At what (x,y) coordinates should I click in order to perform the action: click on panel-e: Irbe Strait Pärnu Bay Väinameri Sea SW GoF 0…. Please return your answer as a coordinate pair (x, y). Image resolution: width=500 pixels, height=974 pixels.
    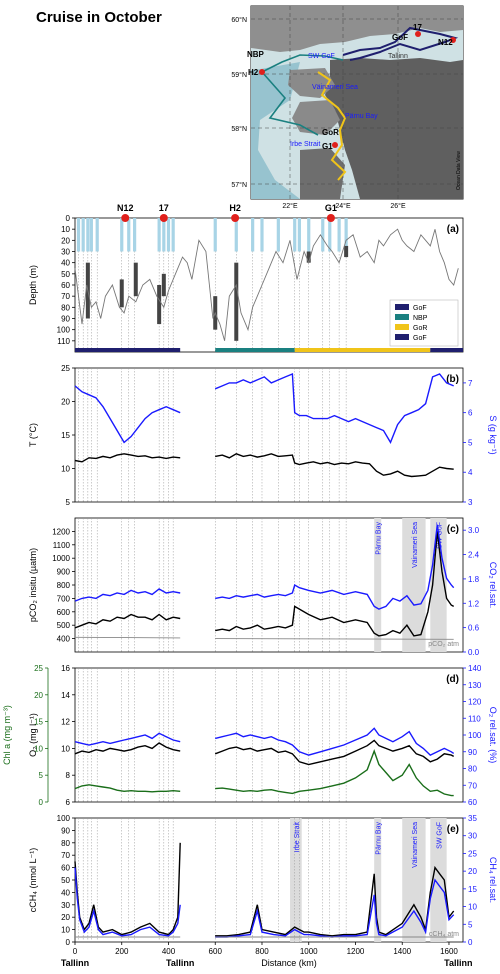
    Looking at the image, I should click on (263, 891).